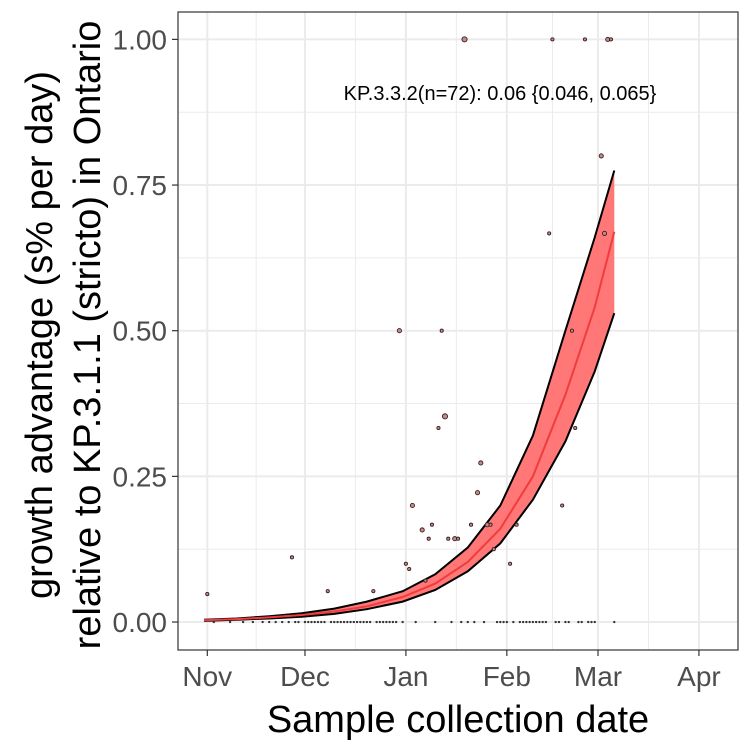 The height and width of the screenshot is (750, 750). I want to click on y-tick-label: 1.00, so click(140, 39).